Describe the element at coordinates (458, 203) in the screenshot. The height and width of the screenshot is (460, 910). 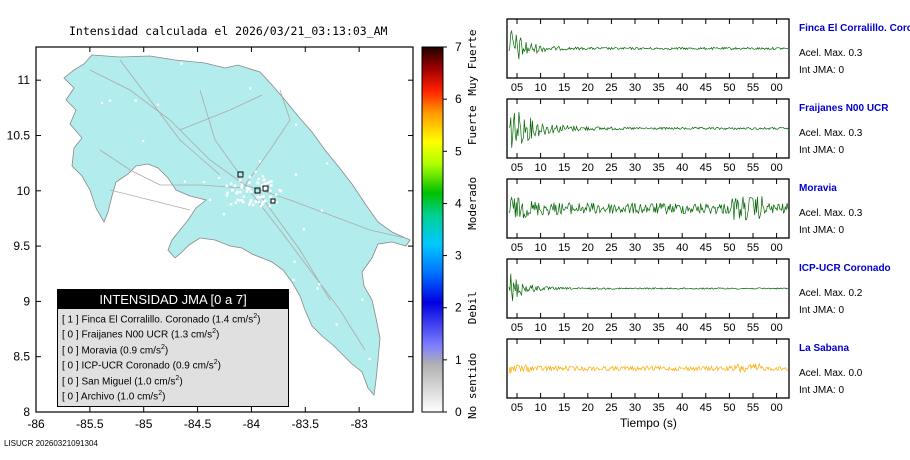
I see `colorbar-tick-label: 4` at that location.